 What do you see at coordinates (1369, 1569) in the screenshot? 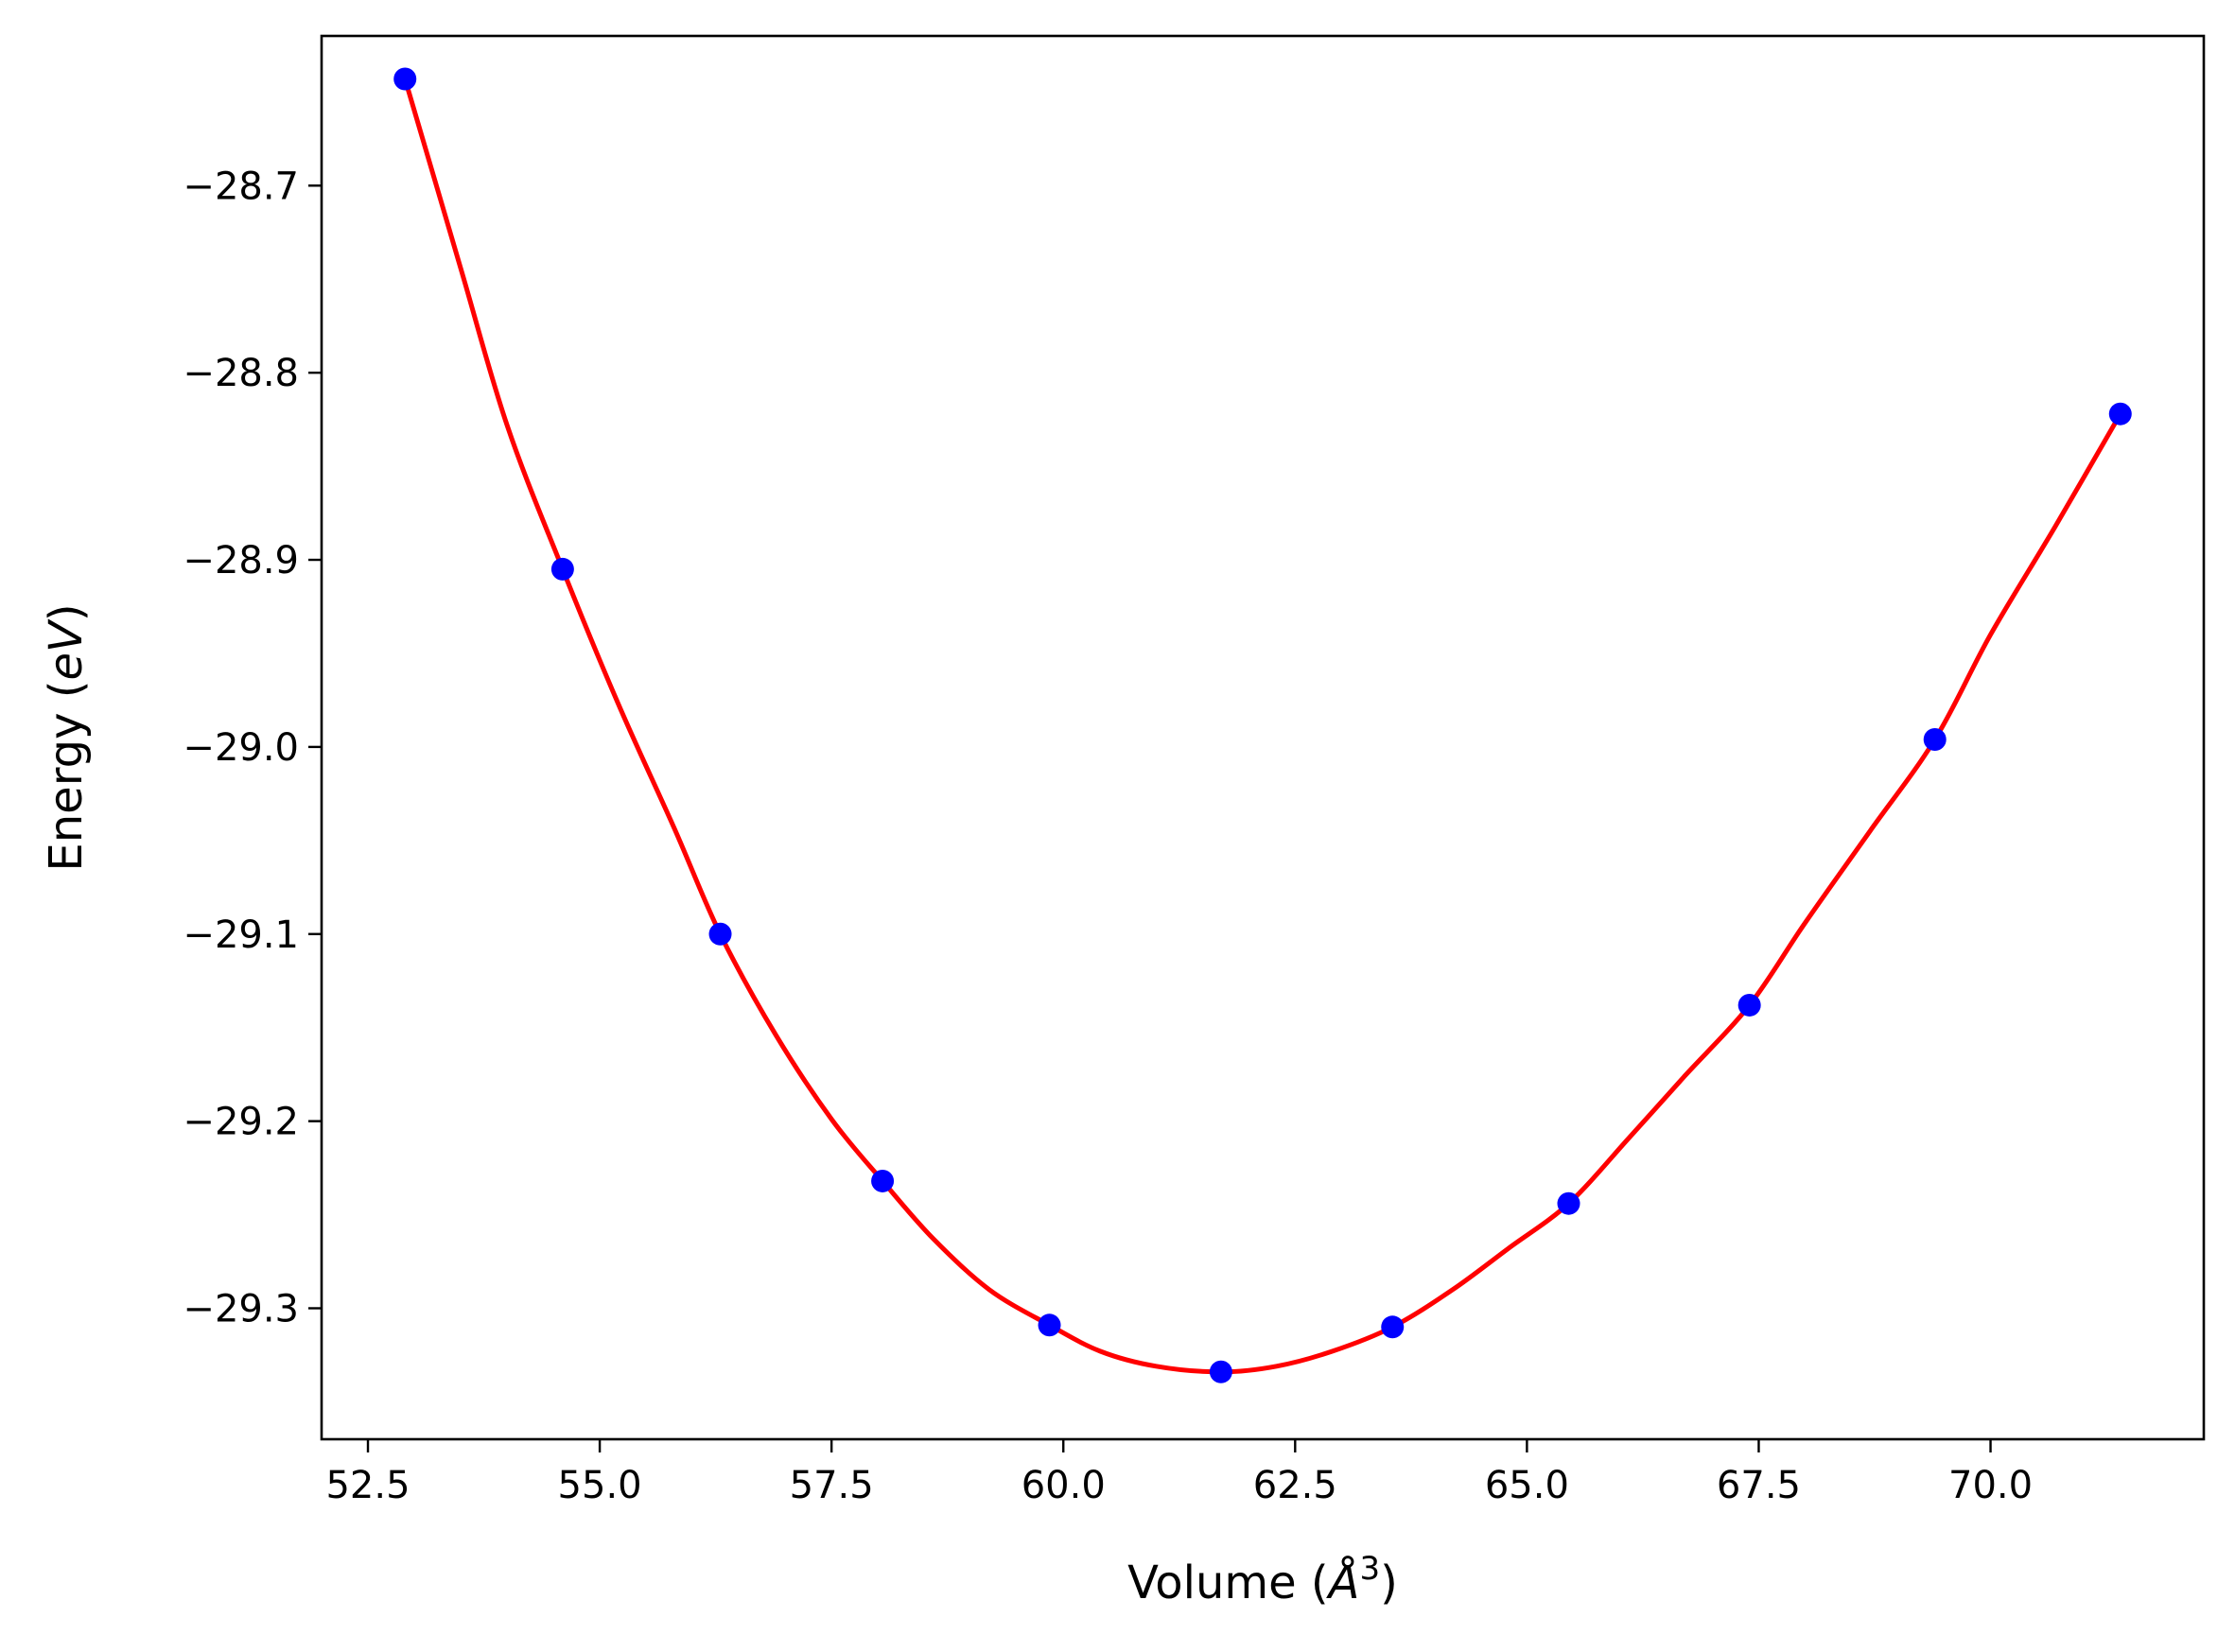
I see `x-axis-label-superscript: 3` at bounding box center [1369, 1569].